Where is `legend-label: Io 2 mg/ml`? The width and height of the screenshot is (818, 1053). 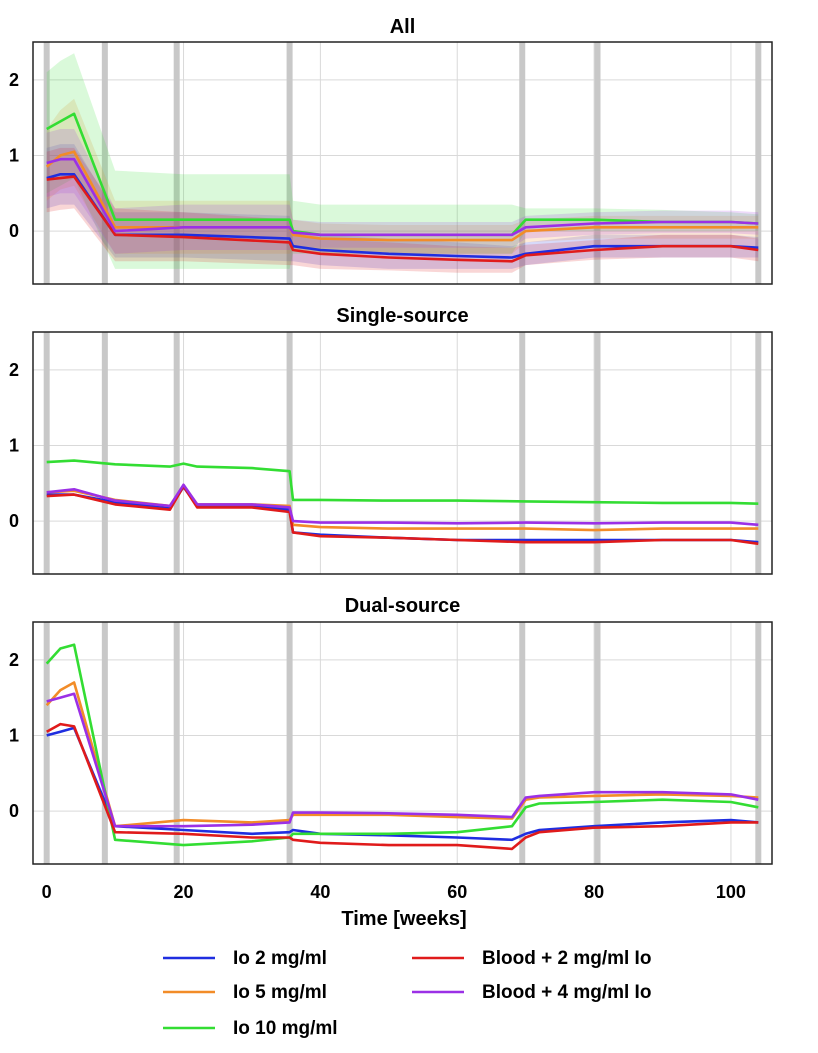 legend-label: Io 2 mg/ml is located at coordinates (280, 958).